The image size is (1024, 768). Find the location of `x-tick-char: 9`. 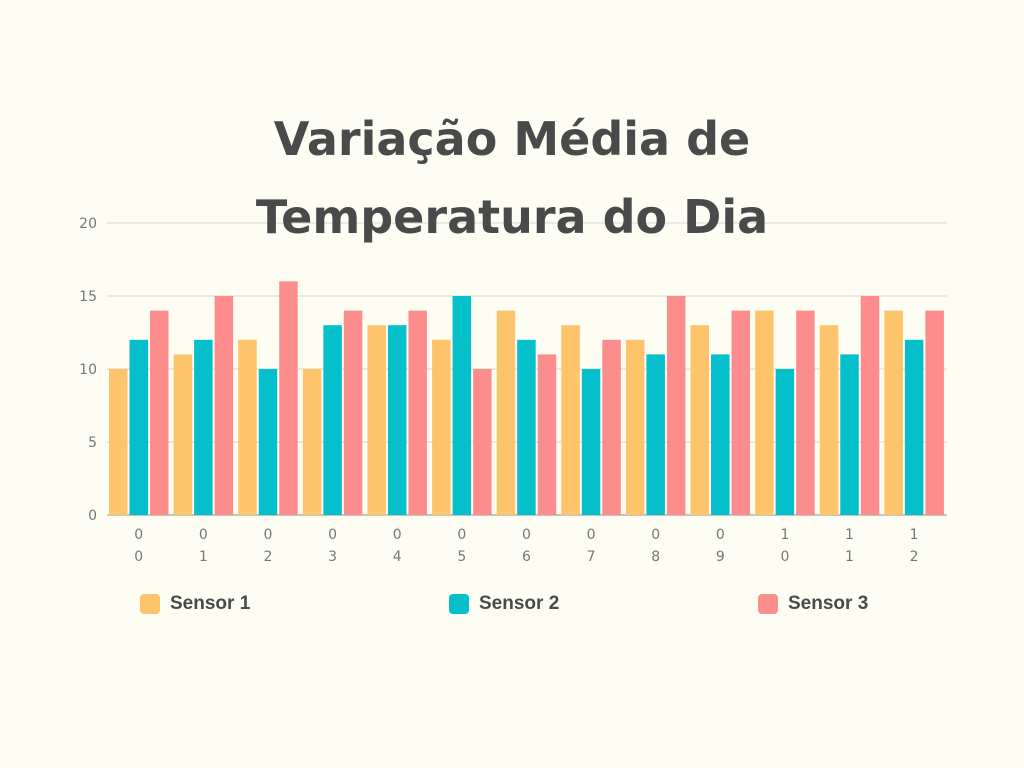

x-tick-char: 9 is located at coordinates (720, 557).